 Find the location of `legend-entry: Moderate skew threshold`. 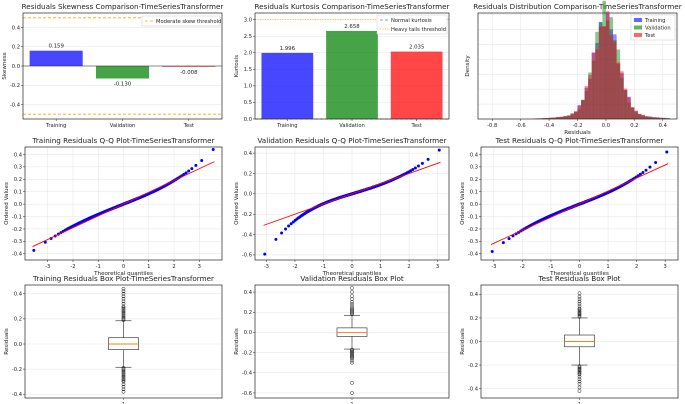

legend-entry: Moderate skew threshold is located at coordinates (188, 22).